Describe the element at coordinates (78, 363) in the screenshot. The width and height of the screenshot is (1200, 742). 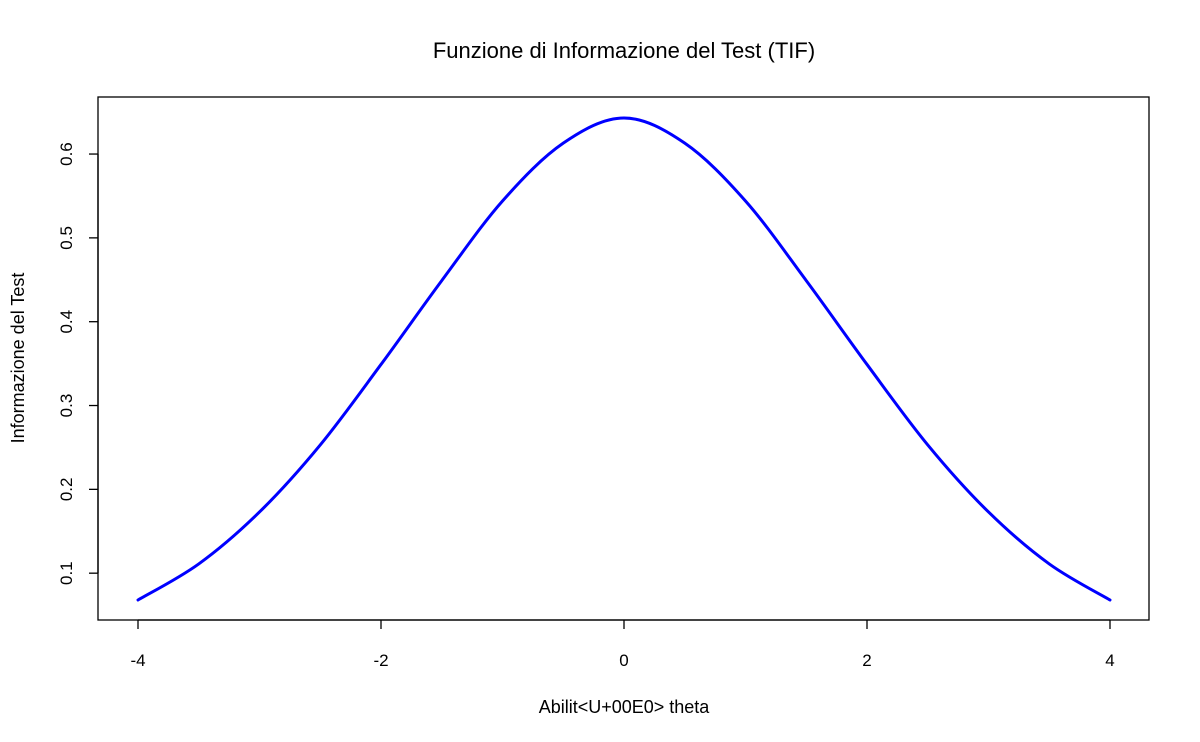
I see `y-axis: 0.1 0.2 0.3 0.4 0.5 0.6` at that location.